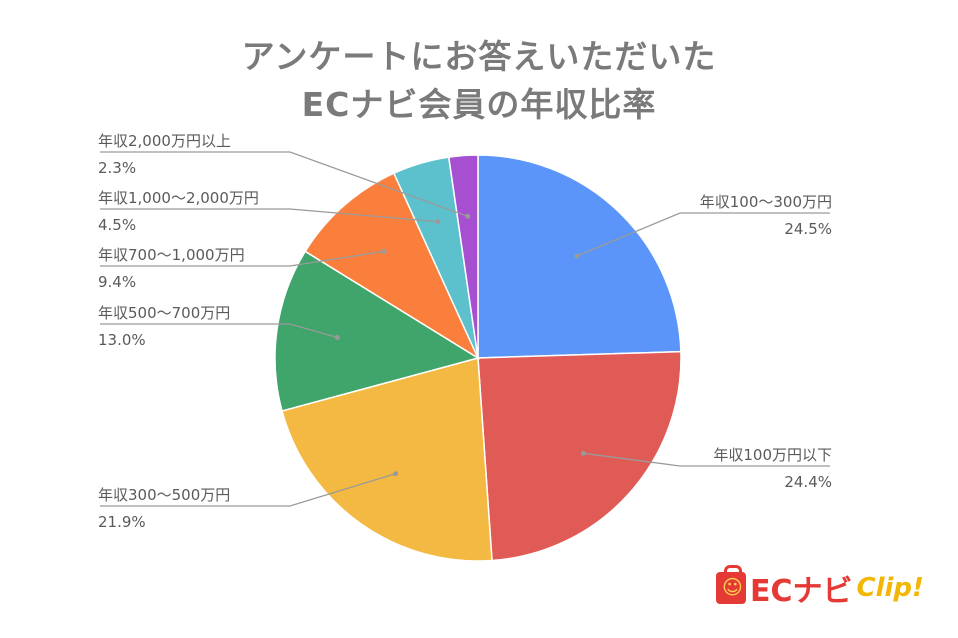 This screenshot has width=958, height=638. What do you see at coordinates (164, 313) in the screenshot?
I see `slice-label-3: 年収500〜700万円` at bounding box center [164, 313].